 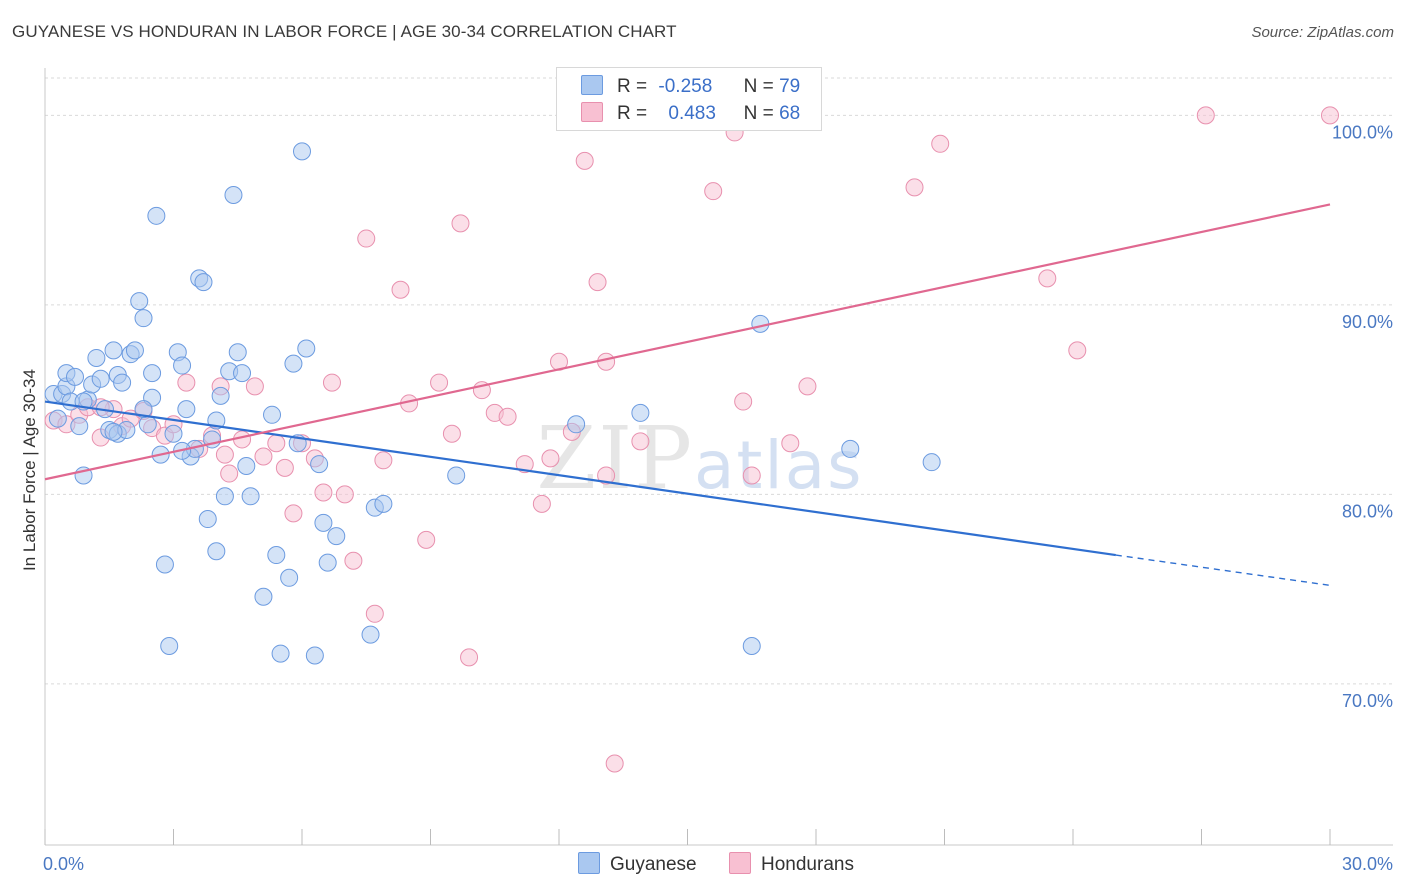 I want to click on y-tick-label: 90.0%, so click(x=1367, y=322).